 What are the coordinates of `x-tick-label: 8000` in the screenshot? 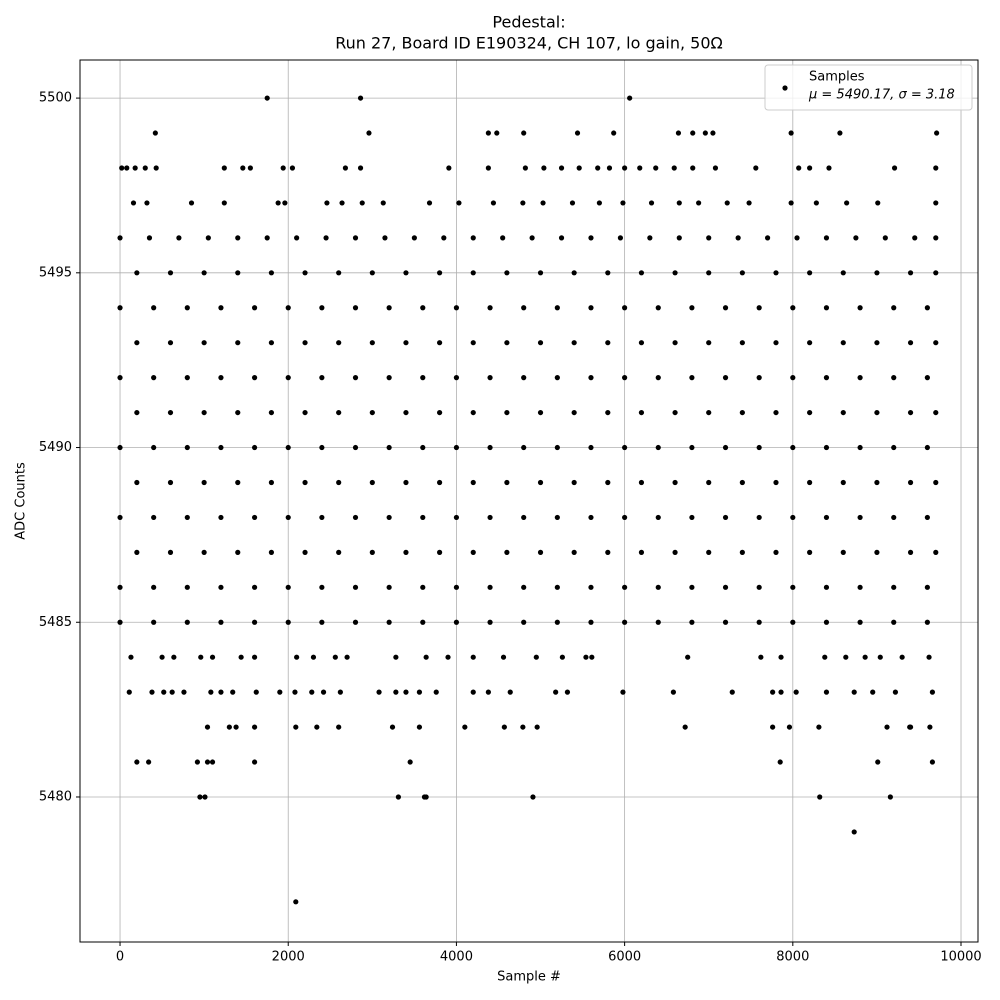 It's located at (792, 957).